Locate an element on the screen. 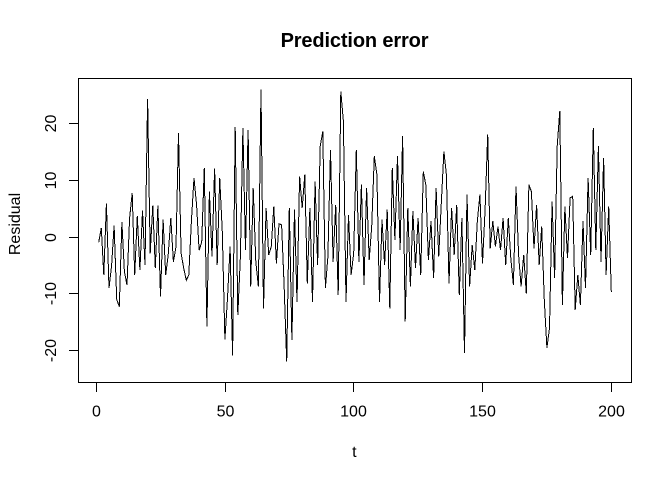 The image size is (672, 480). svg-text: 50 is located at coordinates (226, 412).